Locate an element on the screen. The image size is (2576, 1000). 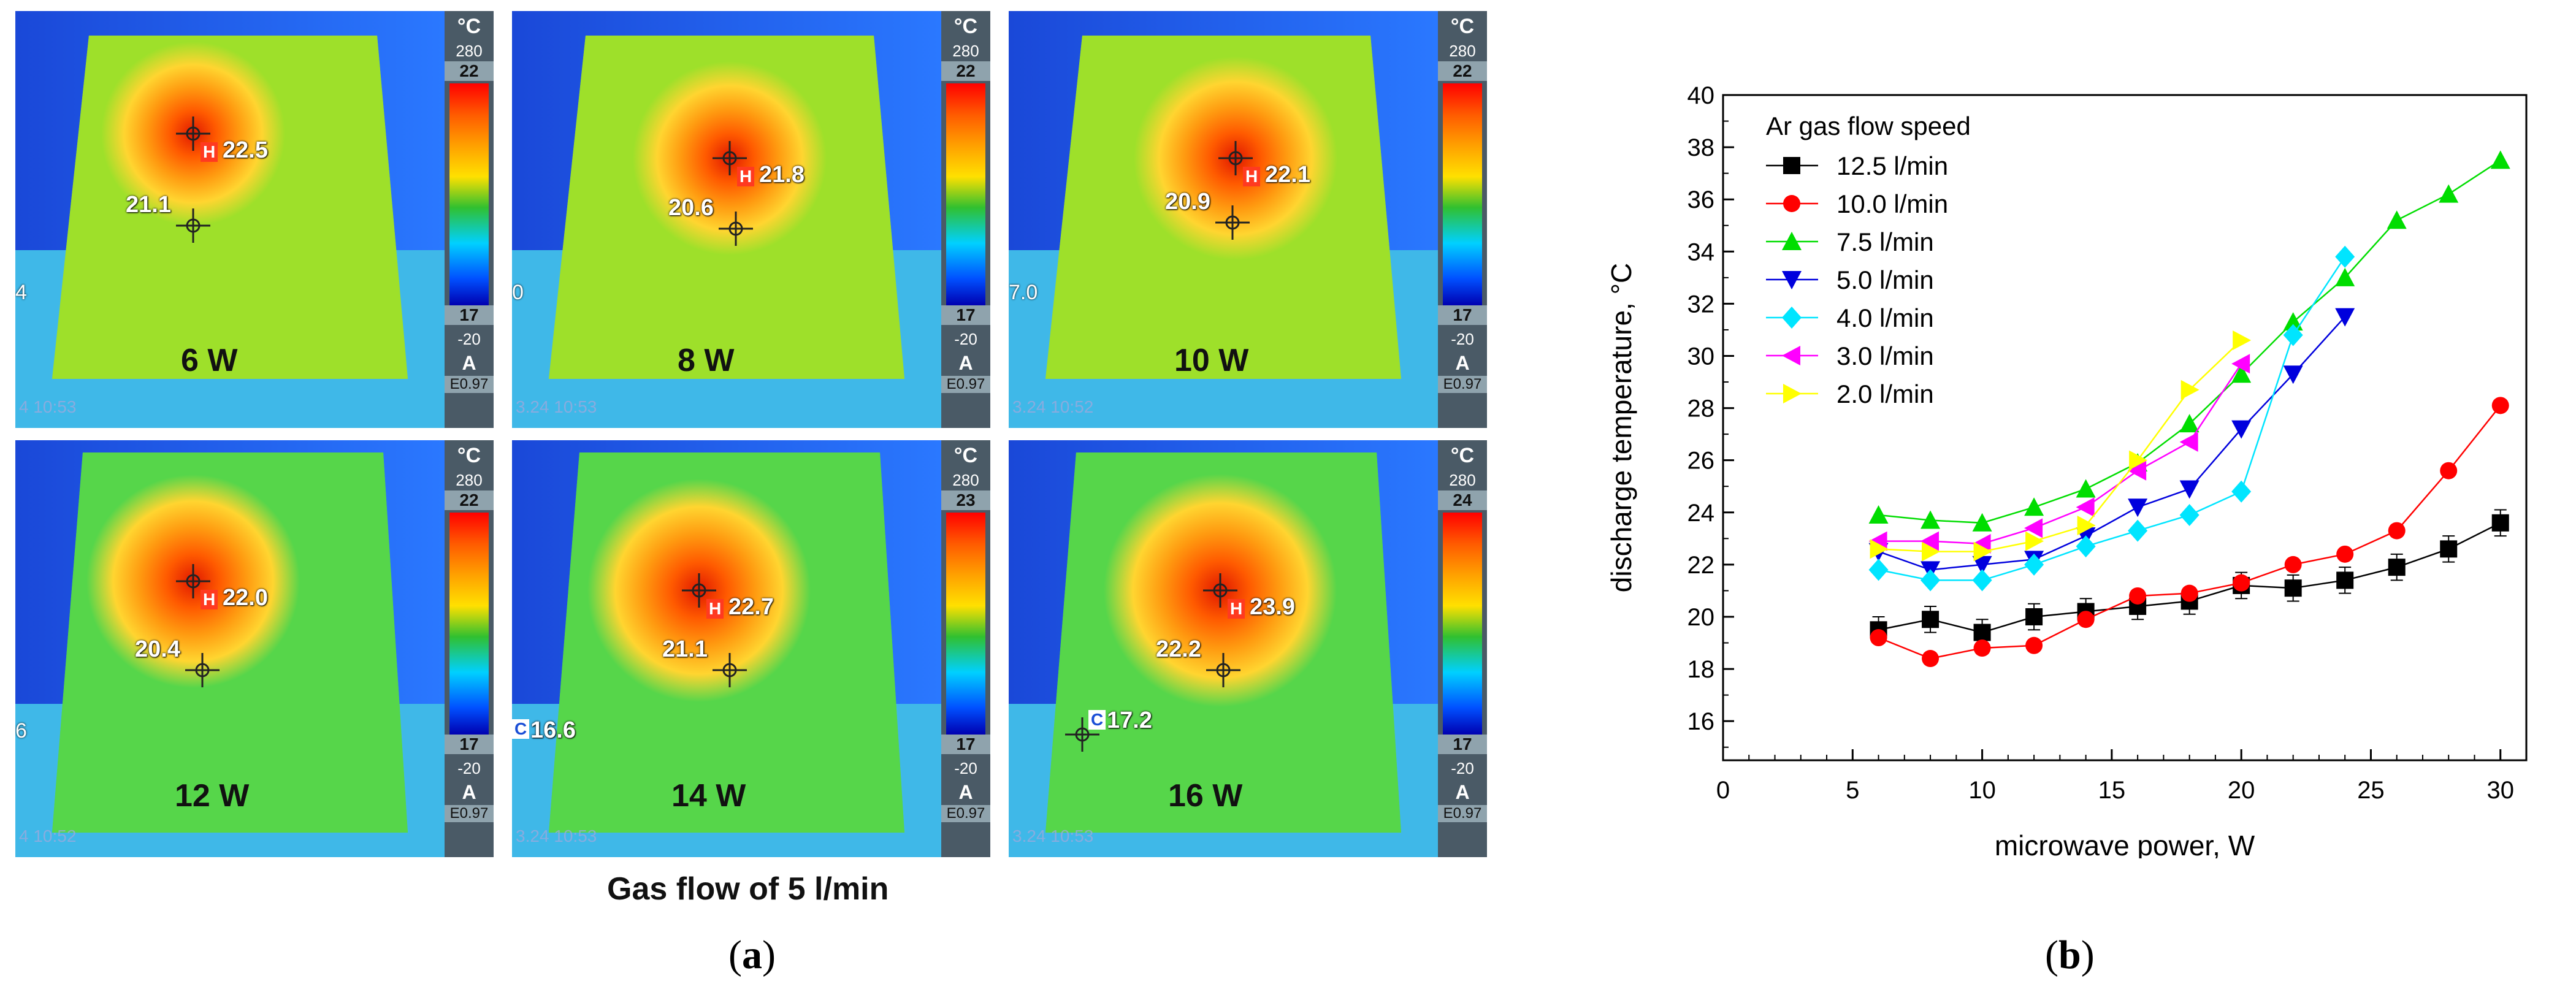
x-tick-label: 10 is located at coordinates (1982, 790).